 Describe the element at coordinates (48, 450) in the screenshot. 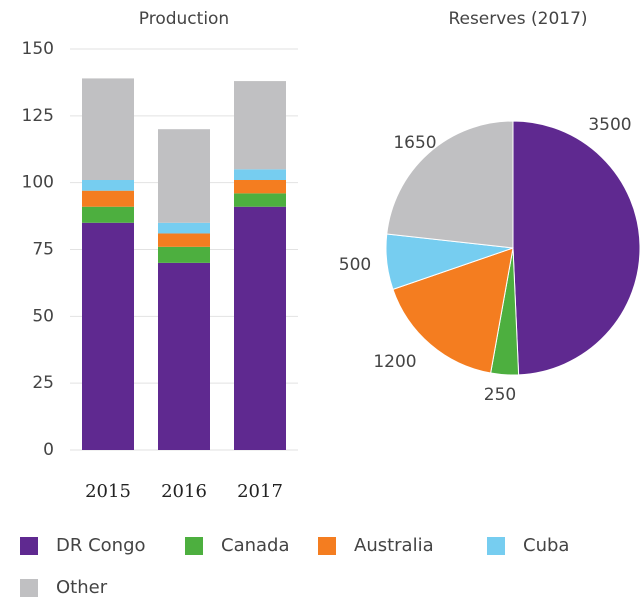

I see `y-tick-label: 0` at that location.